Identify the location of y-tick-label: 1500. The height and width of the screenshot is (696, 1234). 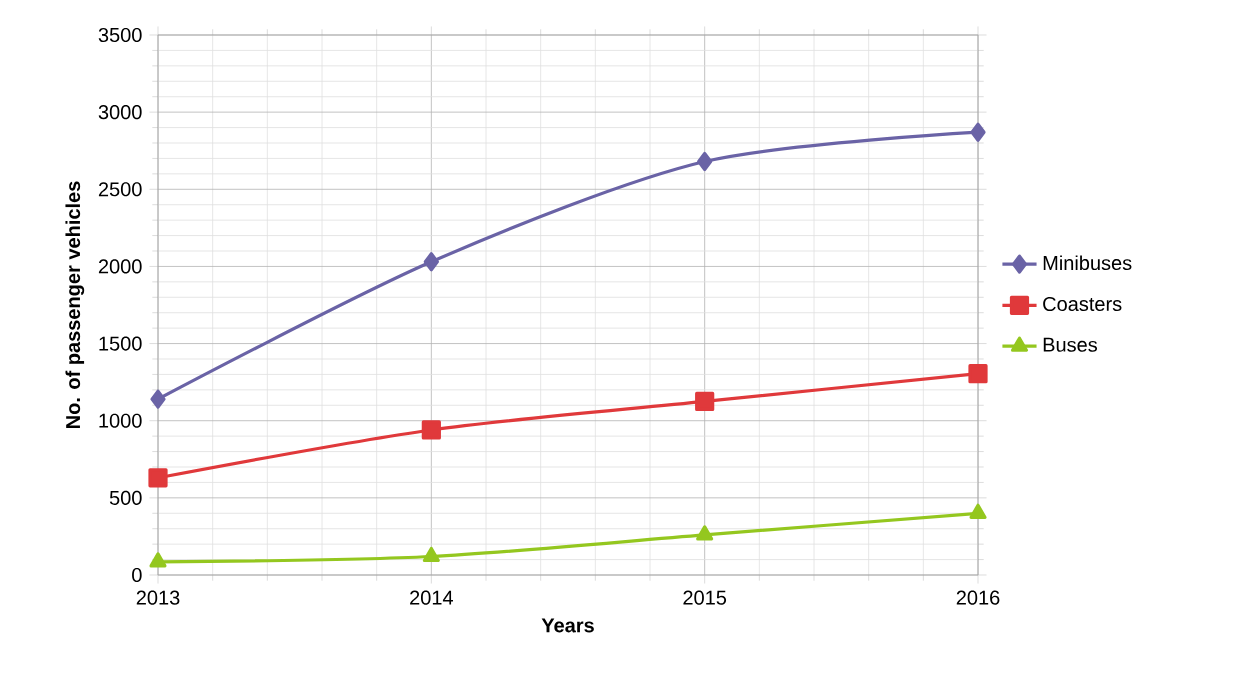
(120, 343).